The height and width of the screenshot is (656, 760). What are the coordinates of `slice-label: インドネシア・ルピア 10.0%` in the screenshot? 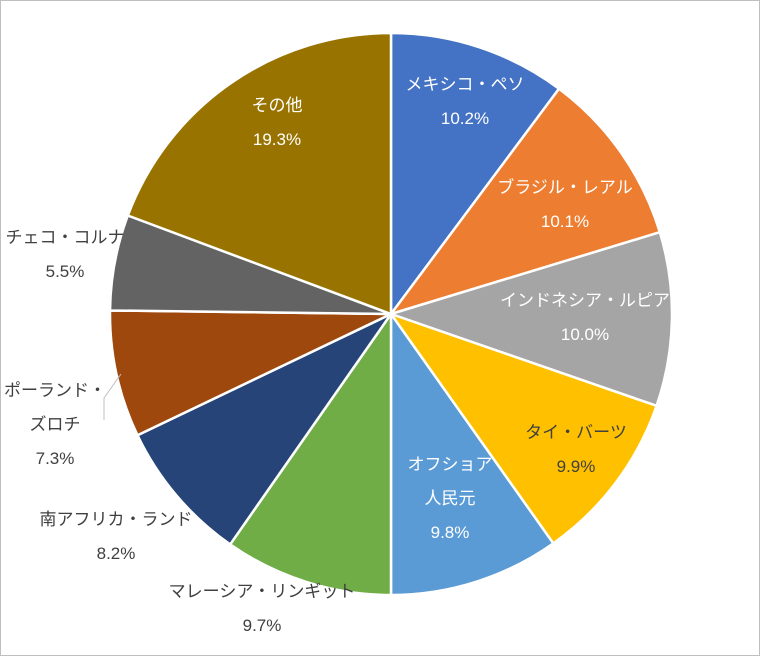 It's located at (585, 317).